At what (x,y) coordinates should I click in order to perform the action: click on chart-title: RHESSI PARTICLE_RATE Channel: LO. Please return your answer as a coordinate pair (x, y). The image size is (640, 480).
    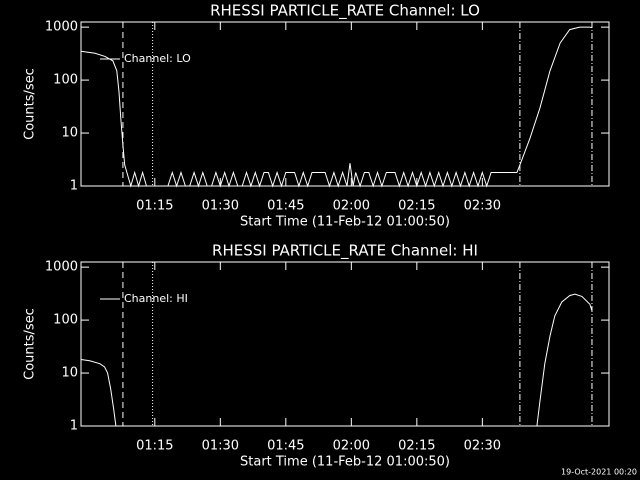
    Looking at the image, I should click on (345, 11).